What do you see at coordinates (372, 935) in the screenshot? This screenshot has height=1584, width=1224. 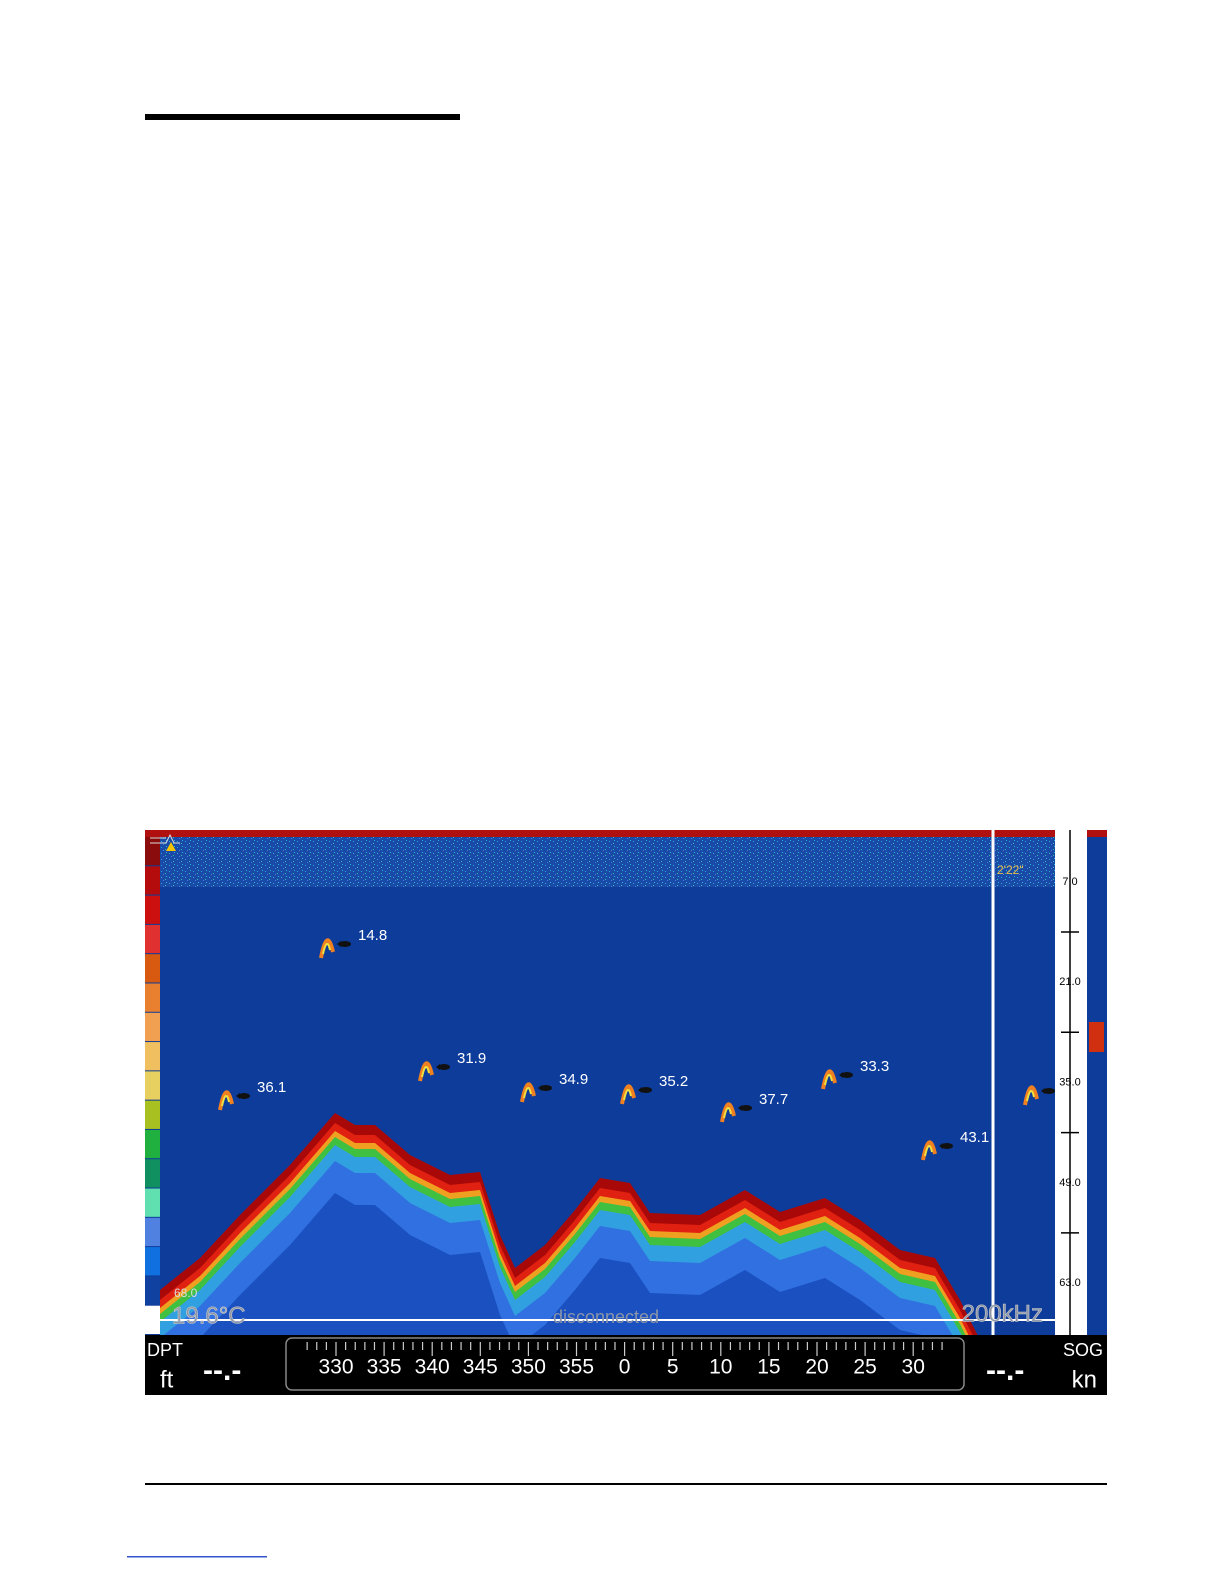 I see `fish-depth: 14.8` at bounding box center [372, 935].